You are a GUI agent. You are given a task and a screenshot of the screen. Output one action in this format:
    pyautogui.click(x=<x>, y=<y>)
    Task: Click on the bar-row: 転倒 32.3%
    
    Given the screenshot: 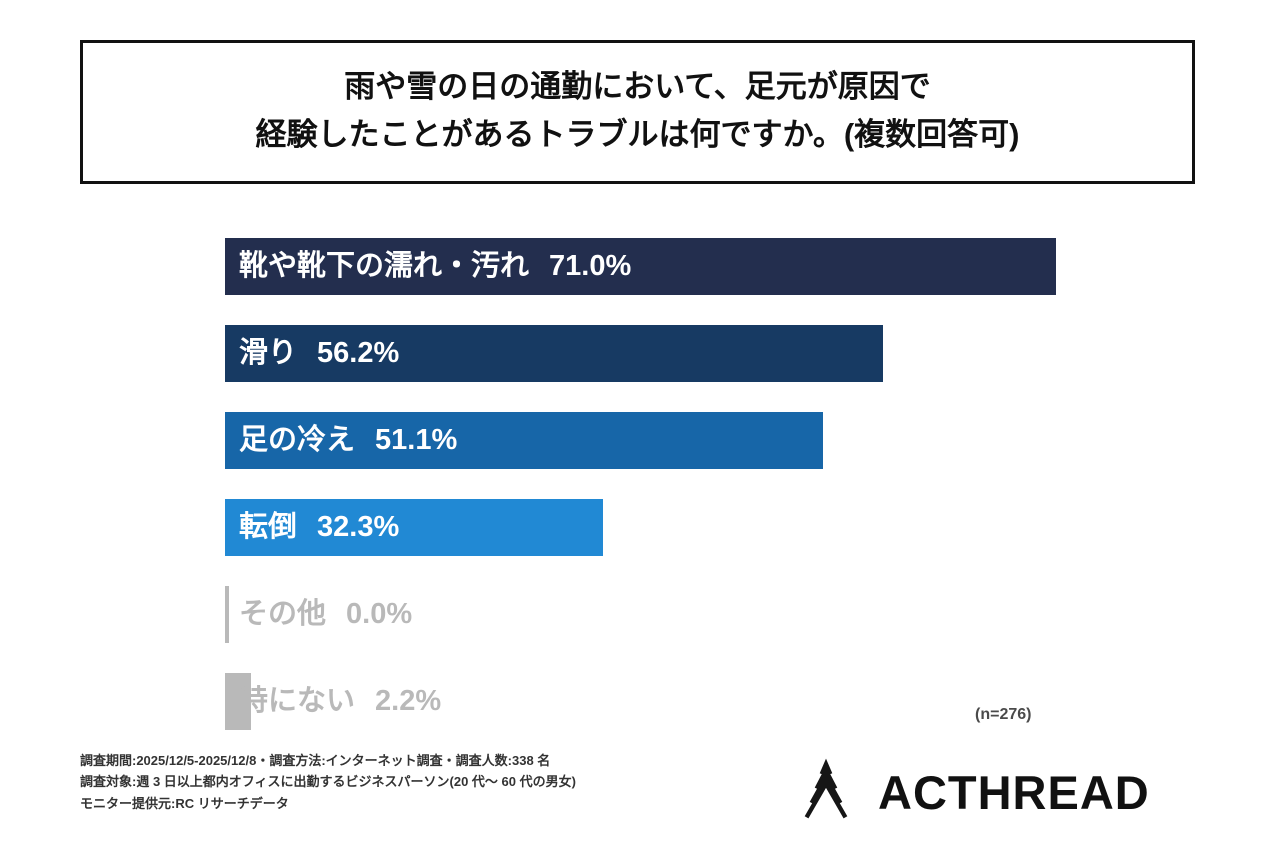 What is the action you would take?
    pyautogui.click(x=725, y=527)
    